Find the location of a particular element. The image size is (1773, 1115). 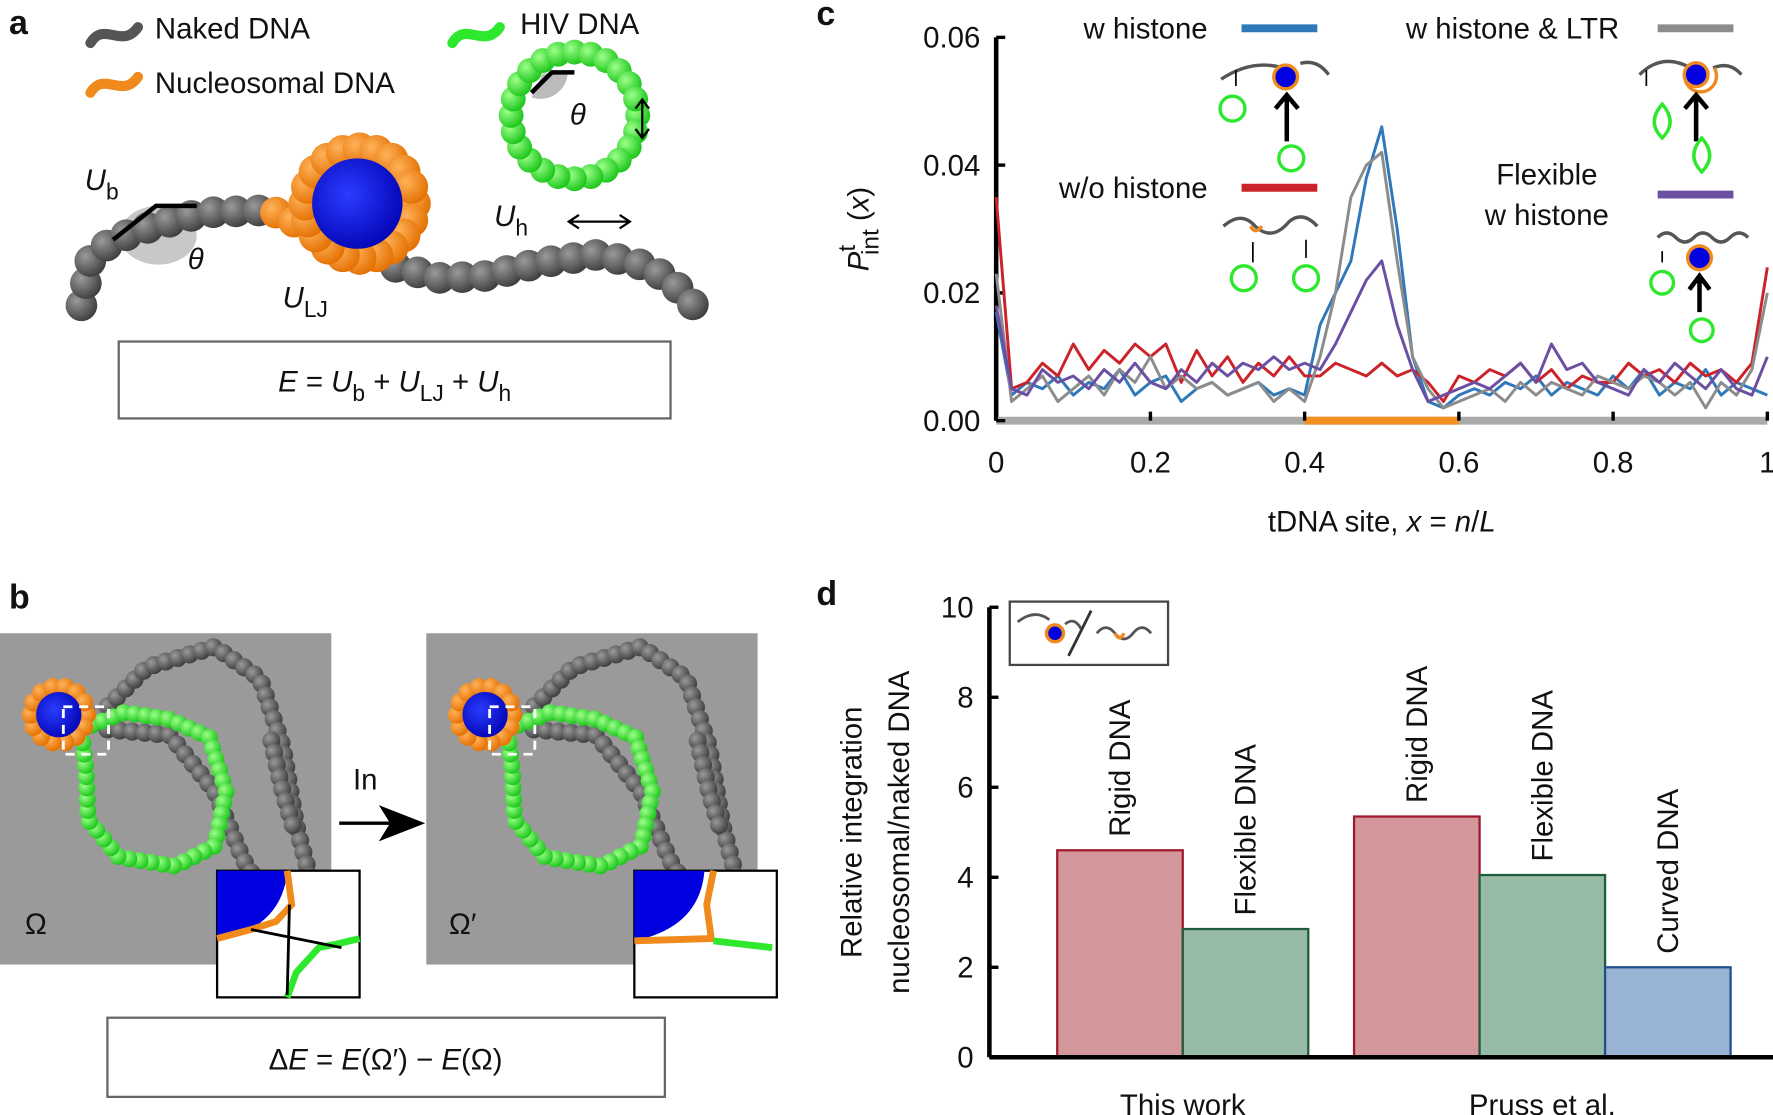

group-label: This work is located at coordinates (1183, 1102).